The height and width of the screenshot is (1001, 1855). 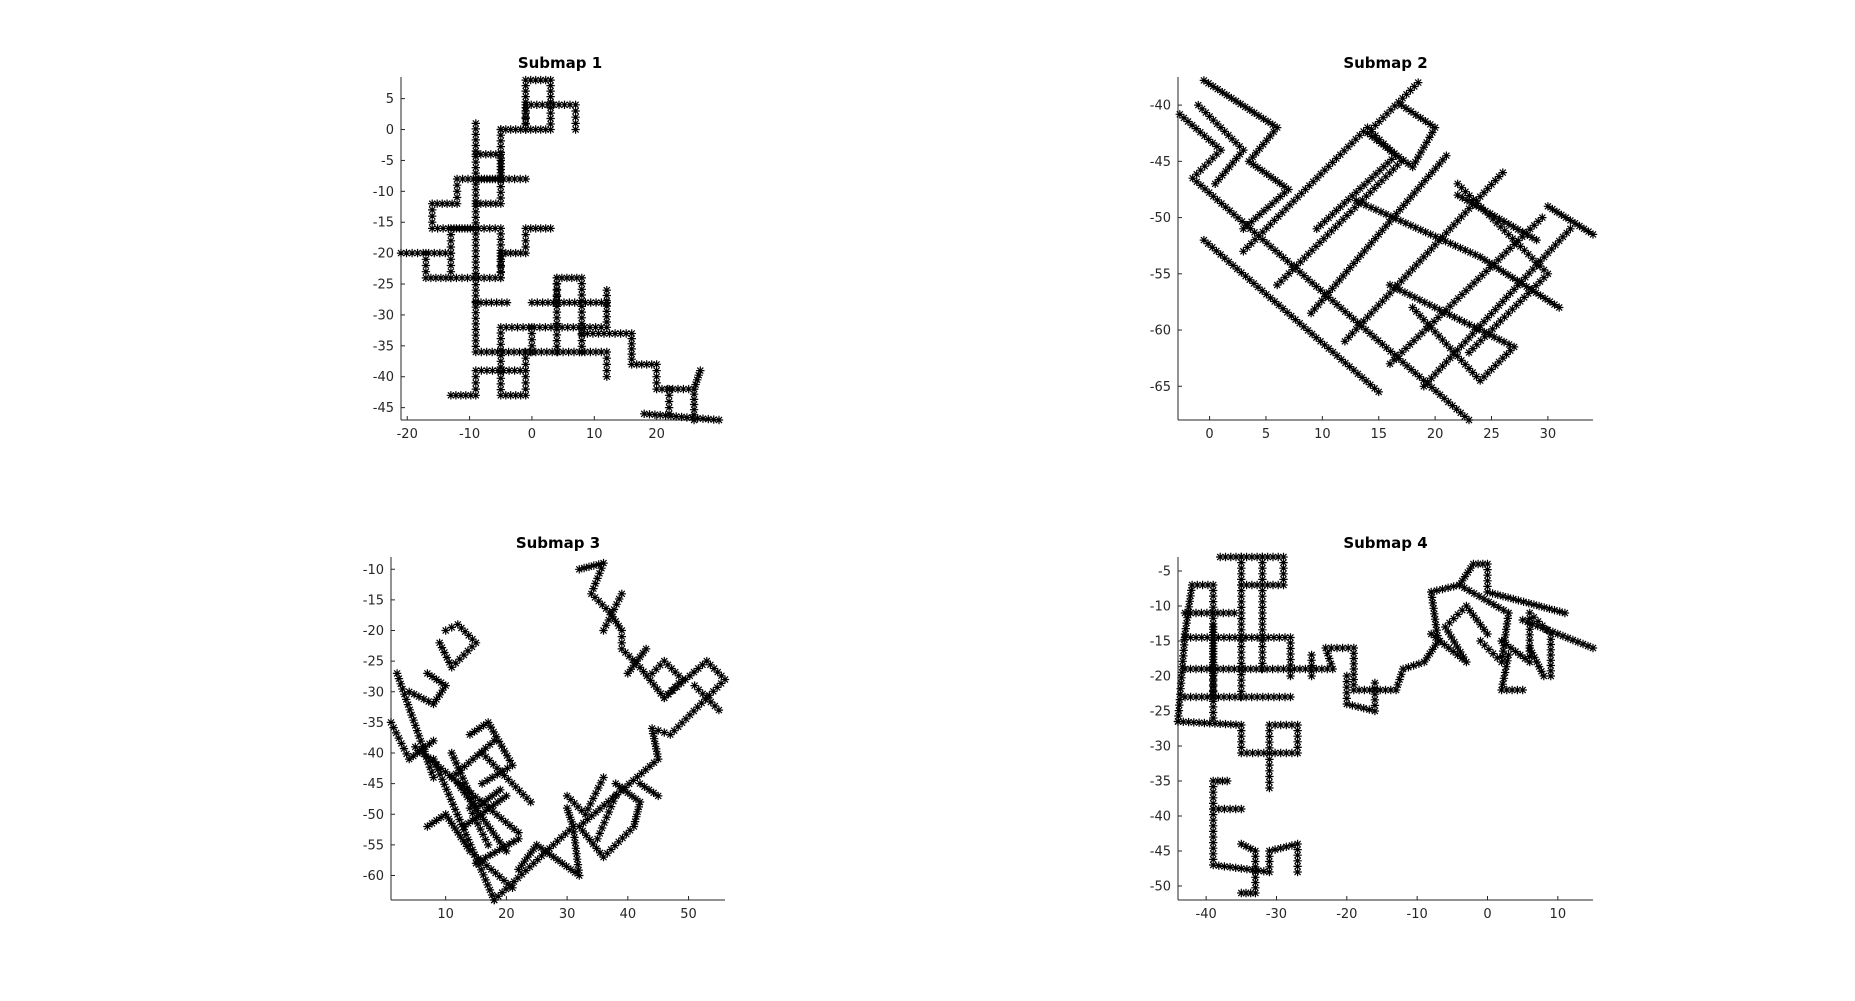 What do you see at coordinates (1491, 434) in the screenshot?
I see `x-tick-label: 25` at bounding box center [1491, 434].